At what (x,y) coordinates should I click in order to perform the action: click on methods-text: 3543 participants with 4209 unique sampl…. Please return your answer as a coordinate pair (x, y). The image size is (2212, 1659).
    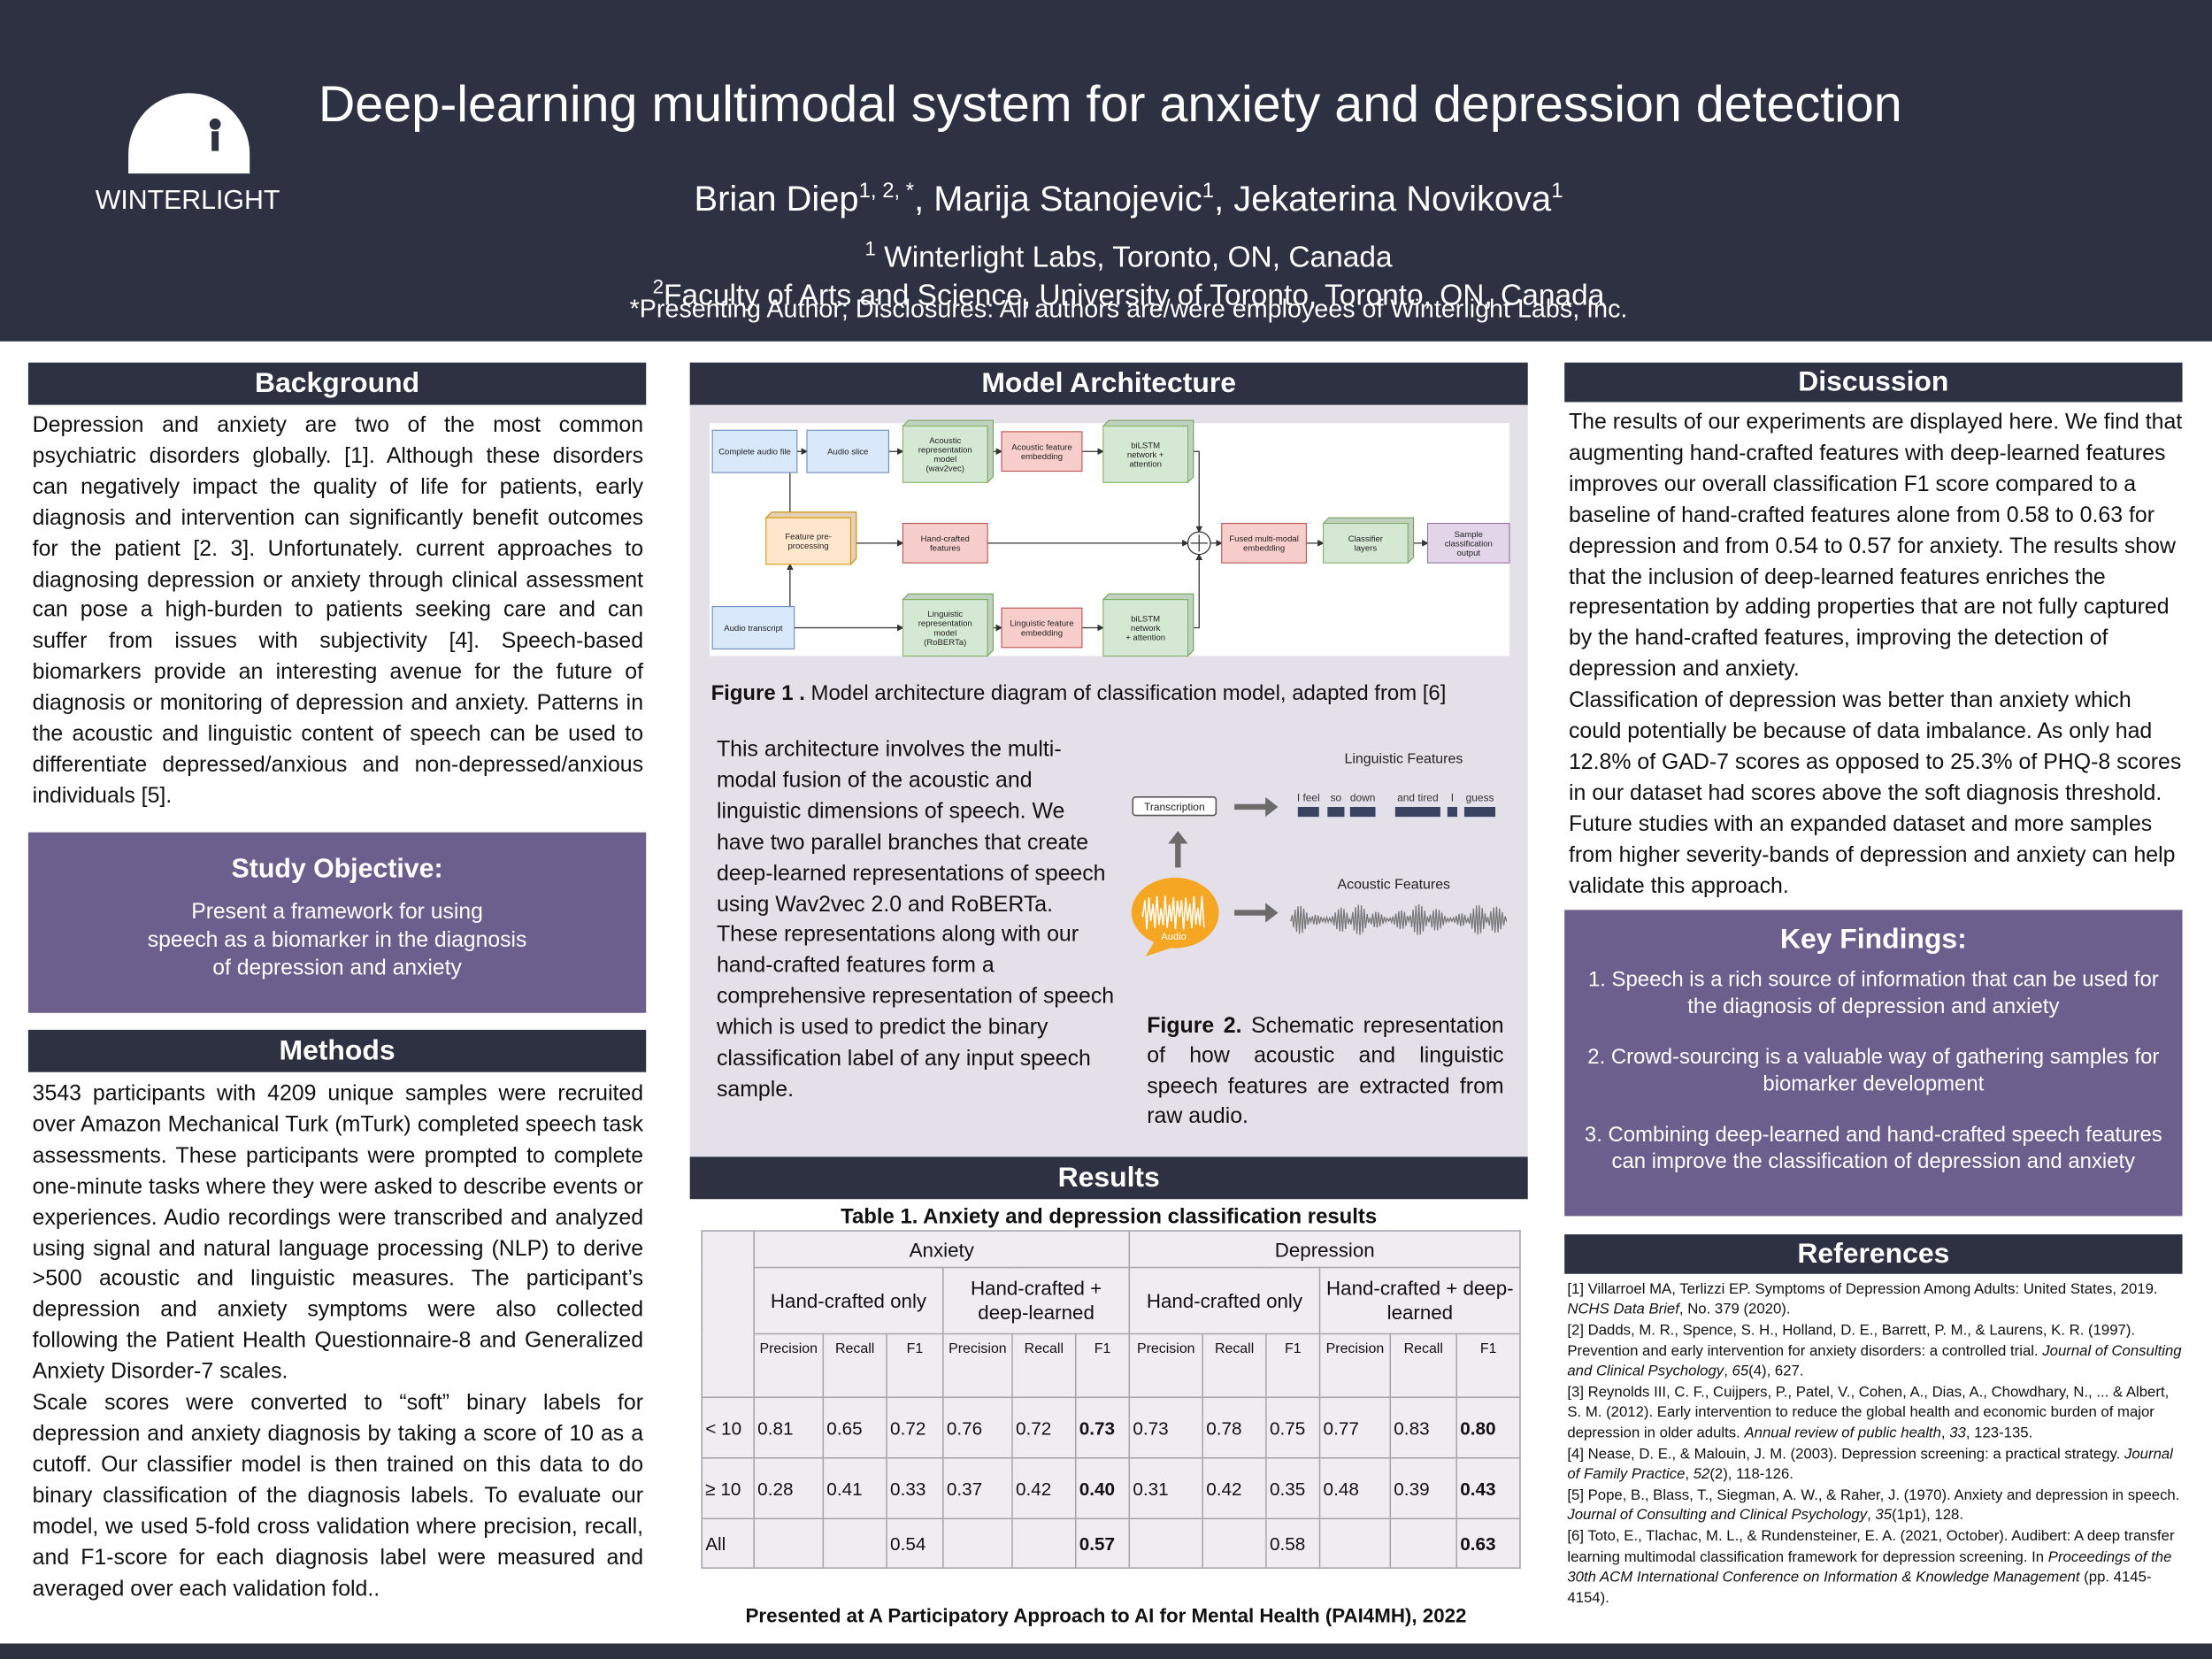
    Looking at the image, I should click on (338, 1342).